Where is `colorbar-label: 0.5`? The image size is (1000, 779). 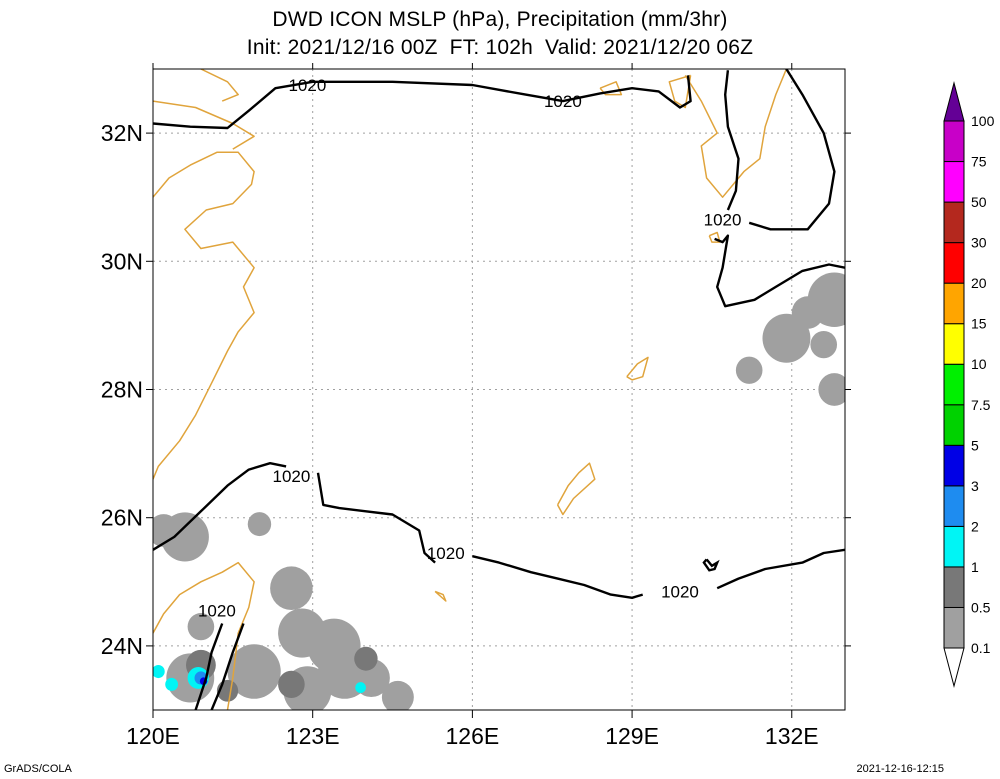 colorbar-label: 0.5 is located at coordinates (981, 607).